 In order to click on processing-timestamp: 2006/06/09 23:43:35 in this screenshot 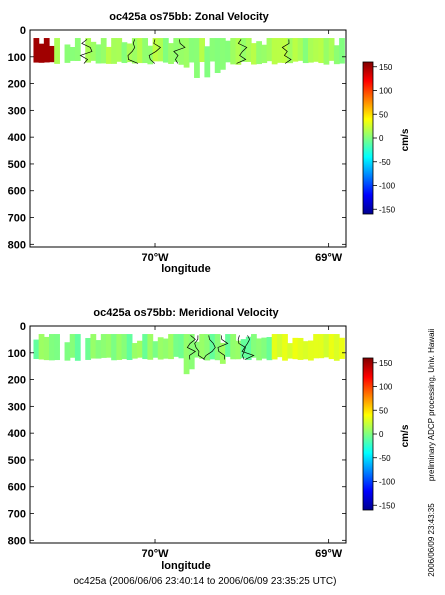, I will do `click(431, 540)`.